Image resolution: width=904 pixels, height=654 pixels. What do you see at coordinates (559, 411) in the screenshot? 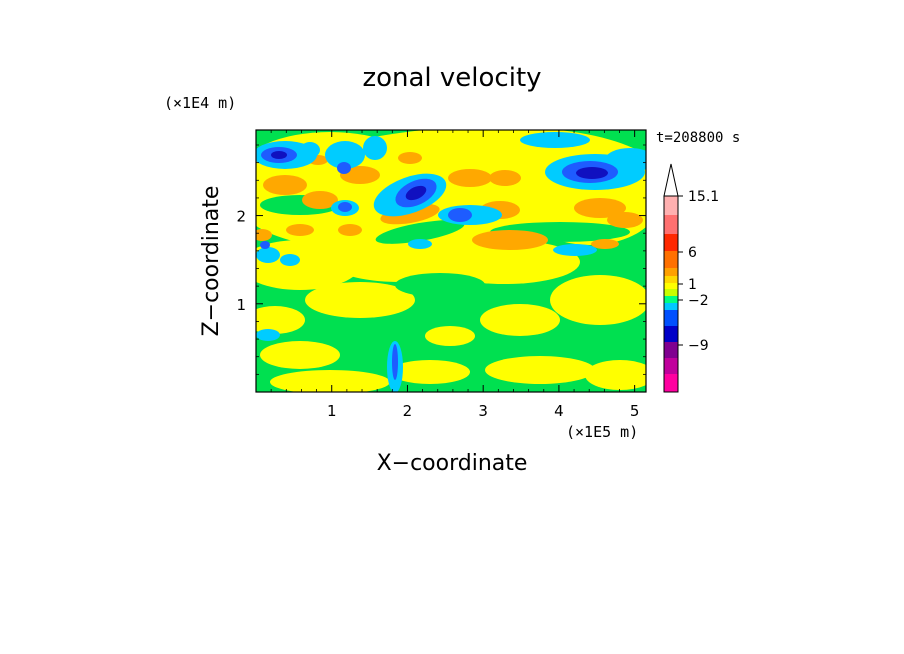
I see `x-tick-label: 4` at bounding box center [559, 411].